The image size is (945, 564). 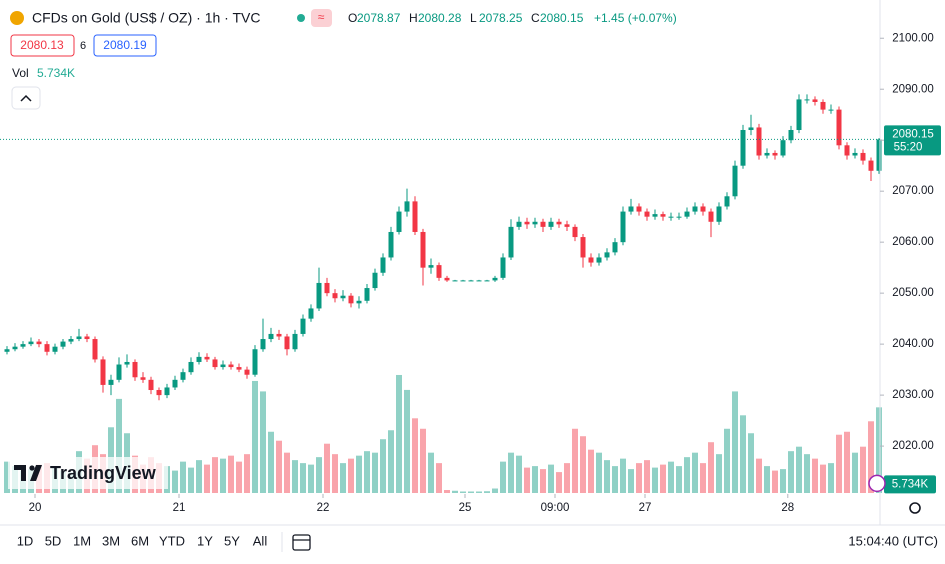 What do you see at coordinates (913, 38) in the screenshot?
I see `y-tick-label: 2100.00` at bounding box center [913, 38].